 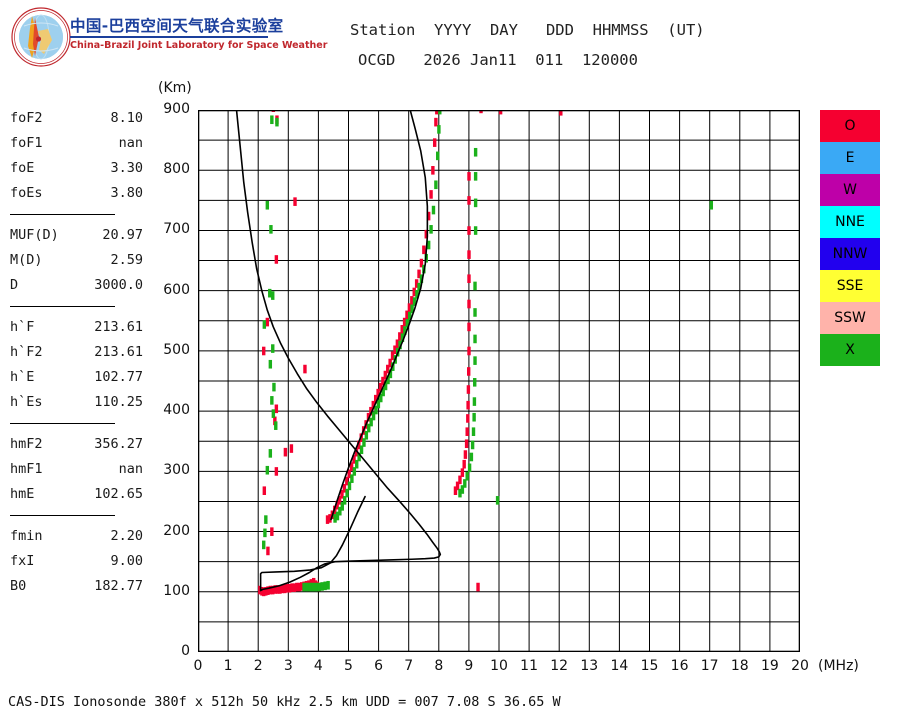 What do you see at coordinates (77, 235) in the screenshot?
I see `parameter-row: MUF(D) 20.97` at bounding box center [77, 235].